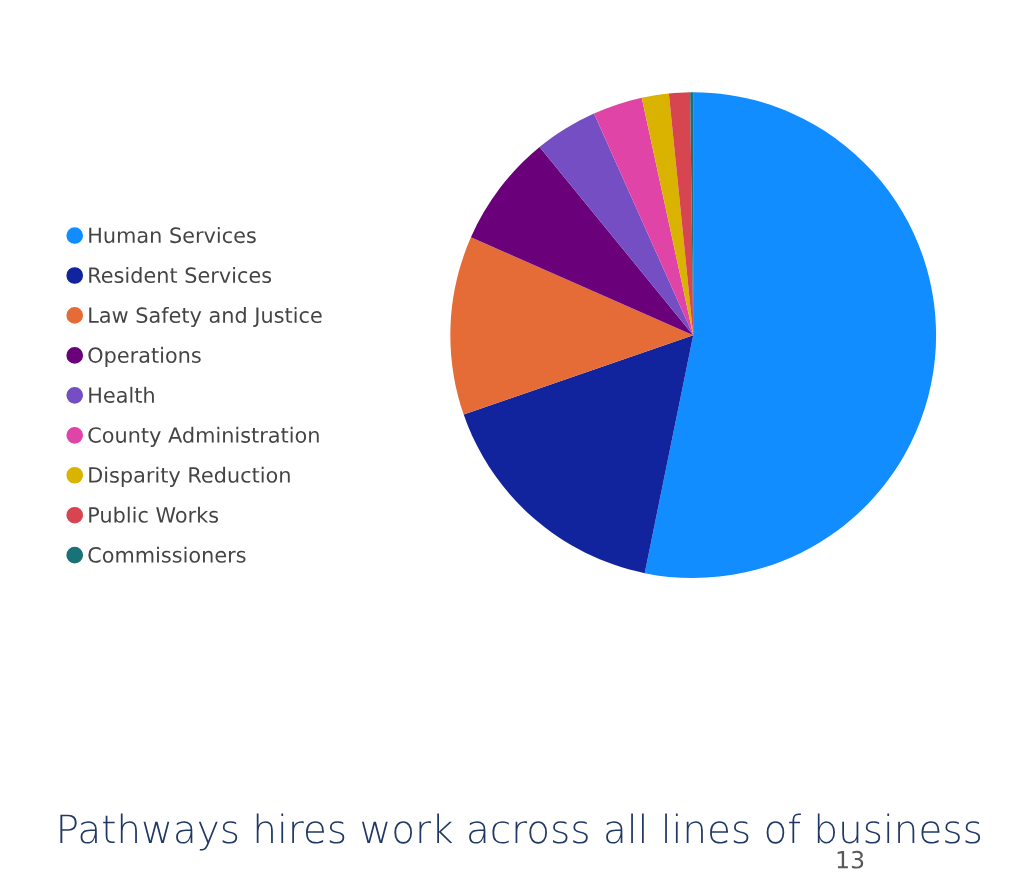  What do you see at coordinates (203, 436) in the screenshot?
I see `legend-label: County Administration` at bounding box center [203, 436].